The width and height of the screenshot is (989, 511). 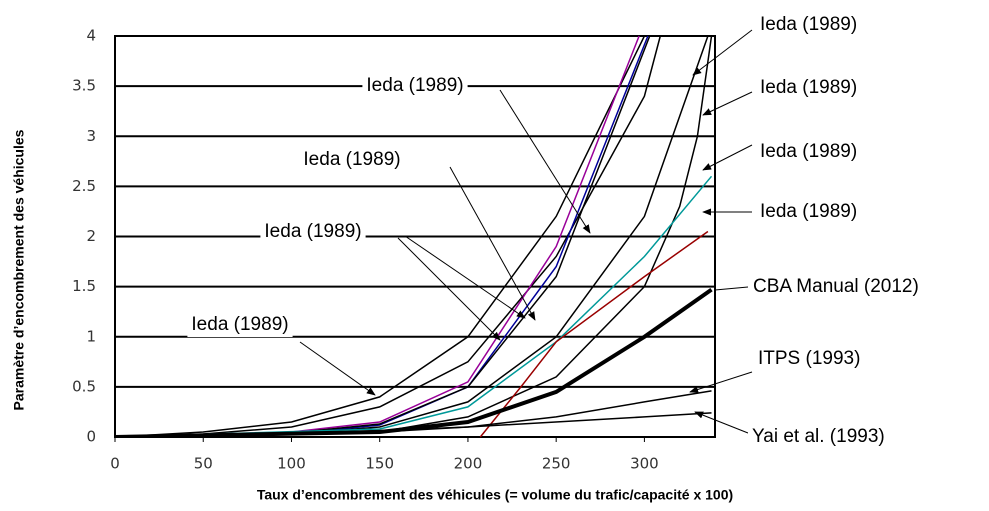 I want to click on y-tick-label: 4, so click(x=91, y=36).